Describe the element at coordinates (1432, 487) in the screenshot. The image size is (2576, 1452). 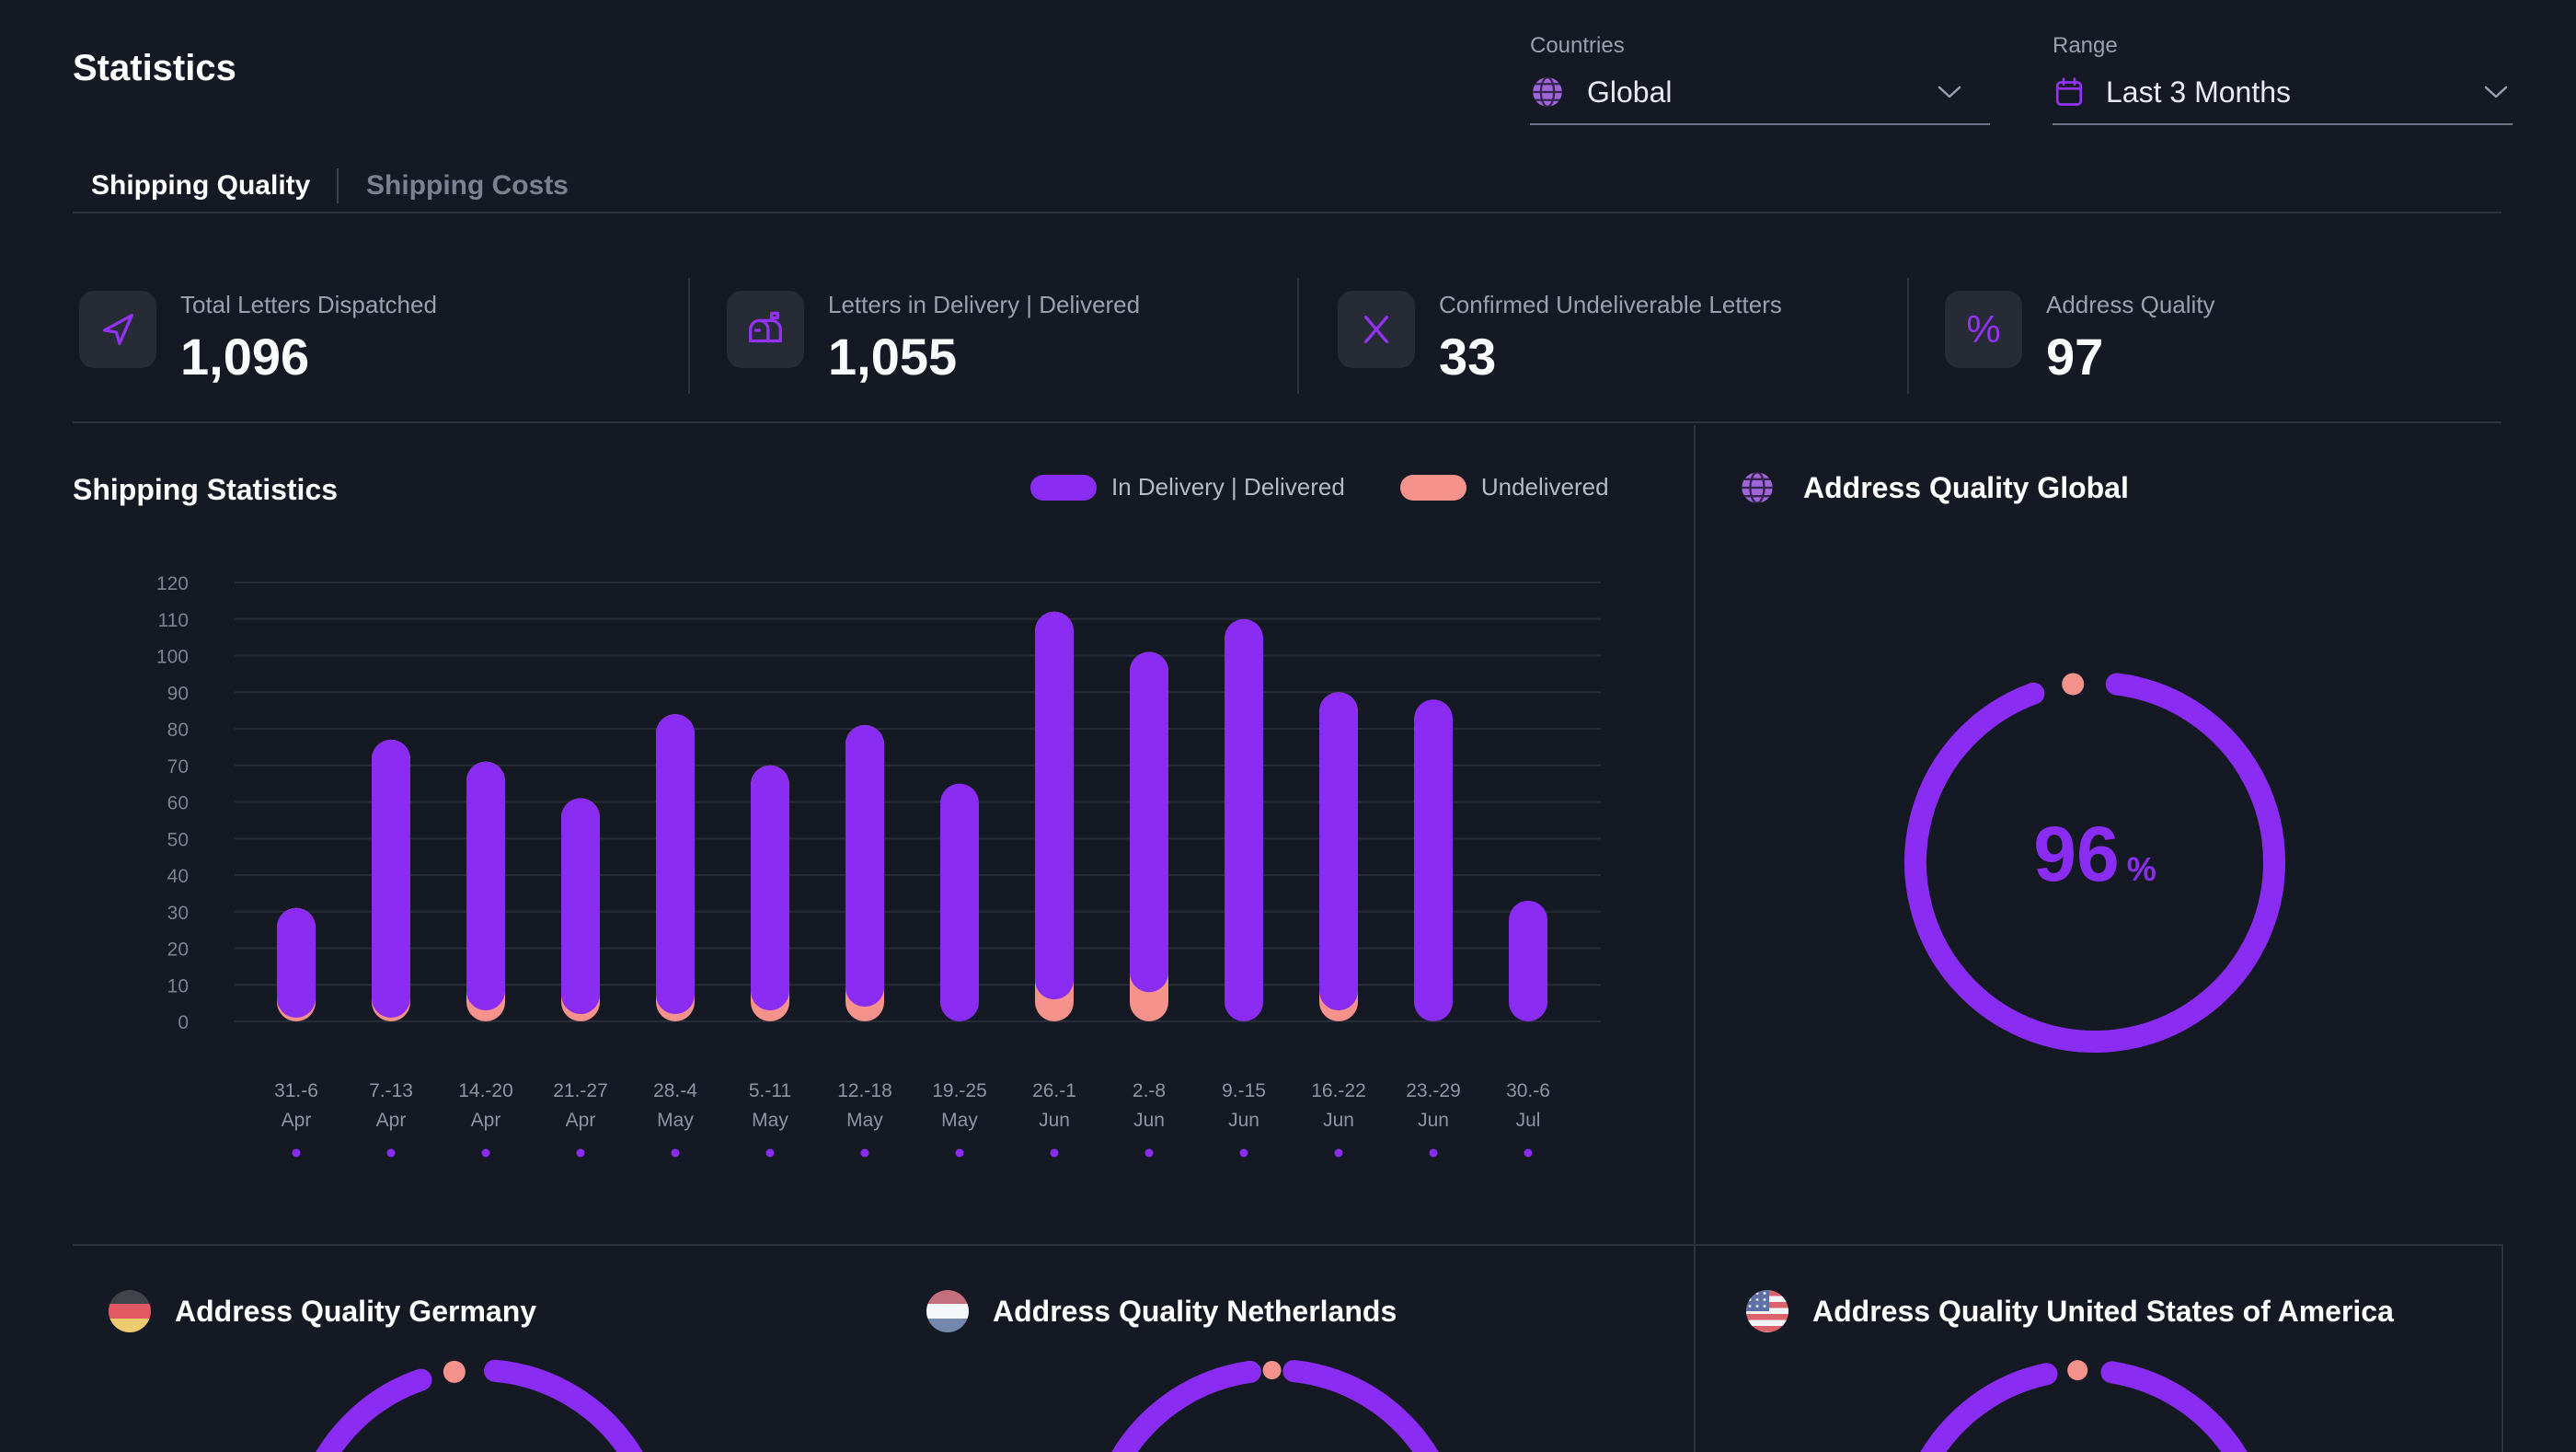
I see `legend-swatch-salmon` at that location.